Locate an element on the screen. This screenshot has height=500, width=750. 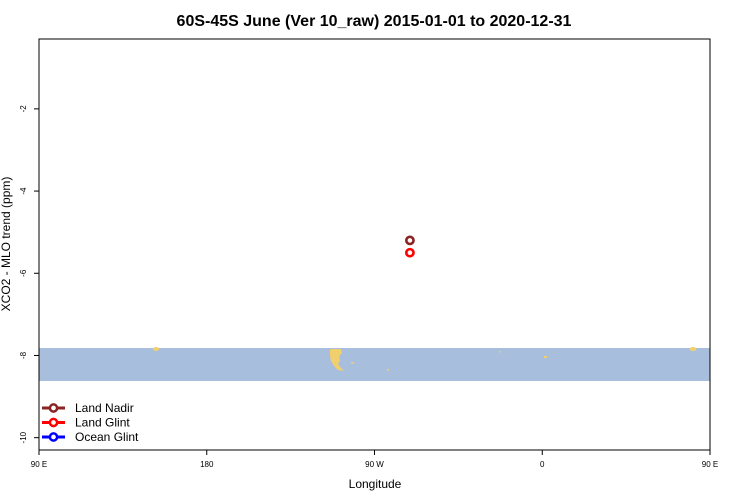
legend: Land Nadir Land Glint Ocean Glint is located at coordinates (90, 422).